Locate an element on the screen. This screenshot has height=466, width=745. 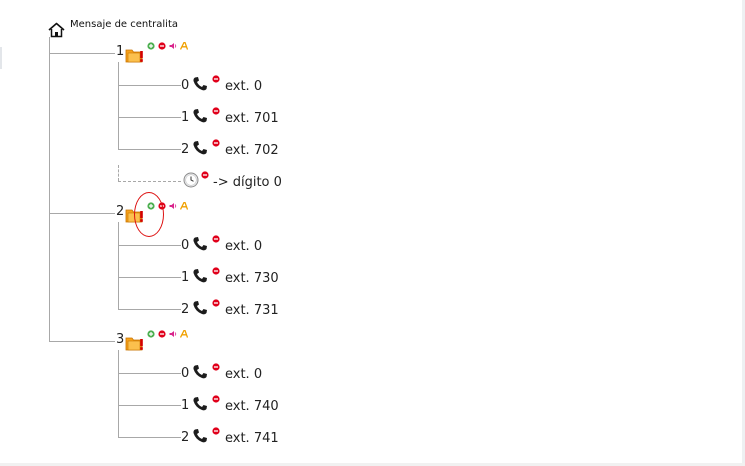
root-label: Mensaje de centralita is located at coordinates (124, 24).